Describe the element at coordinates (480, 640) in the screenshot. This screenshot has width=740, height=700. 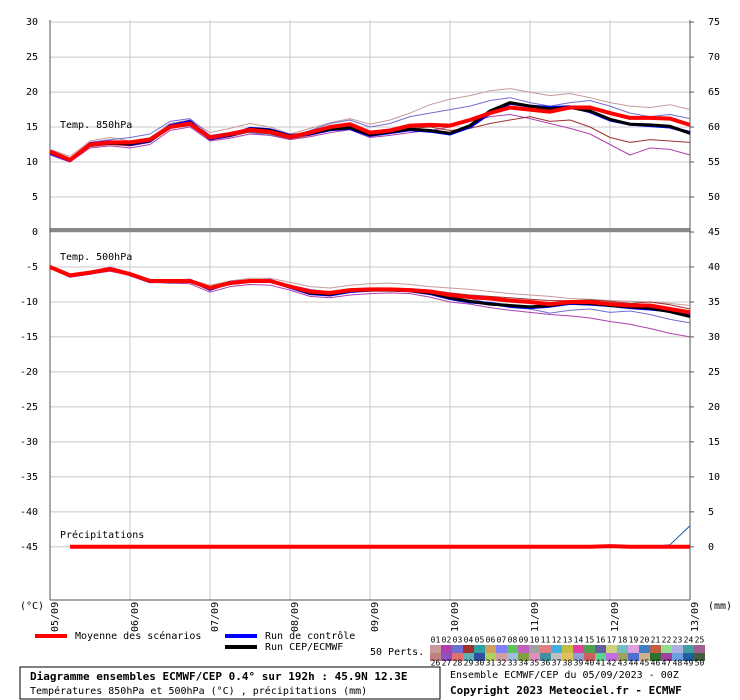
I see `perturbation-label: 05` at that location.